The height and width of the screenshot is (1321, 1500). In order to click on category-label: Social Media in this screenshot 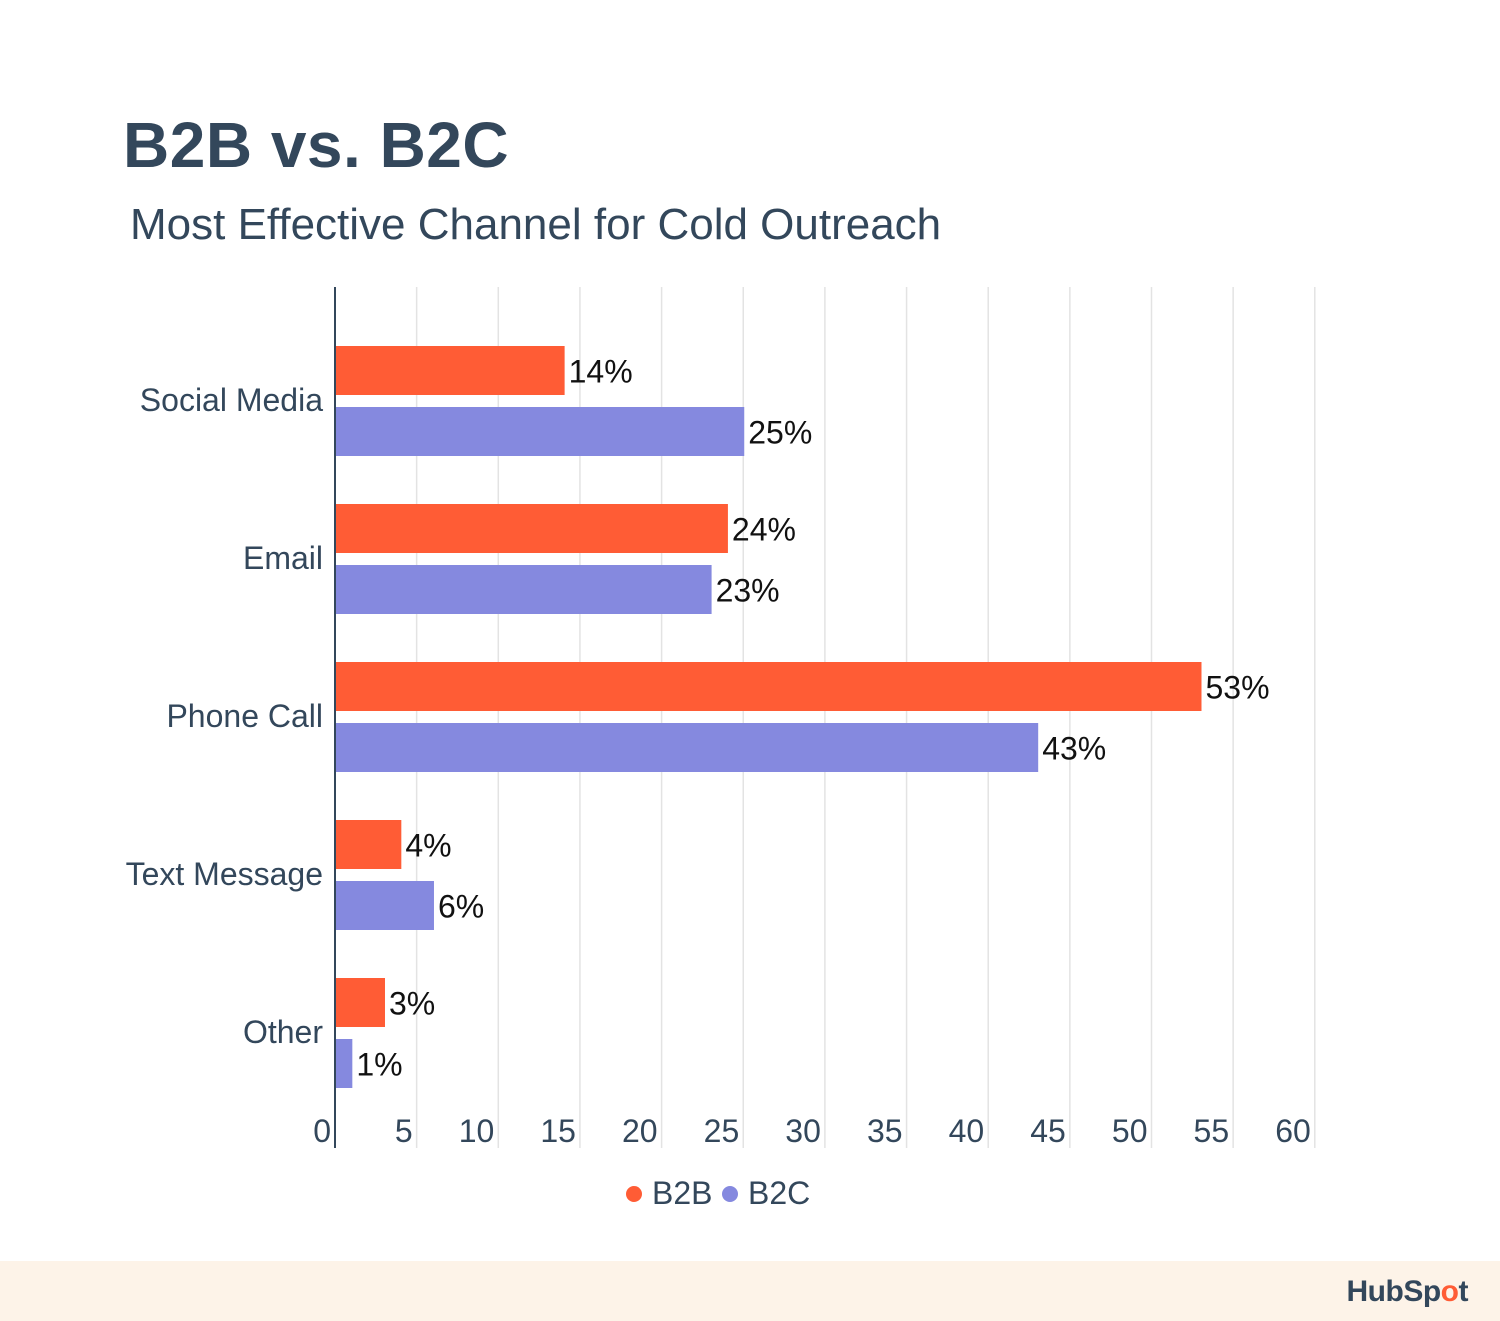, I will do `click(231, 400)`.